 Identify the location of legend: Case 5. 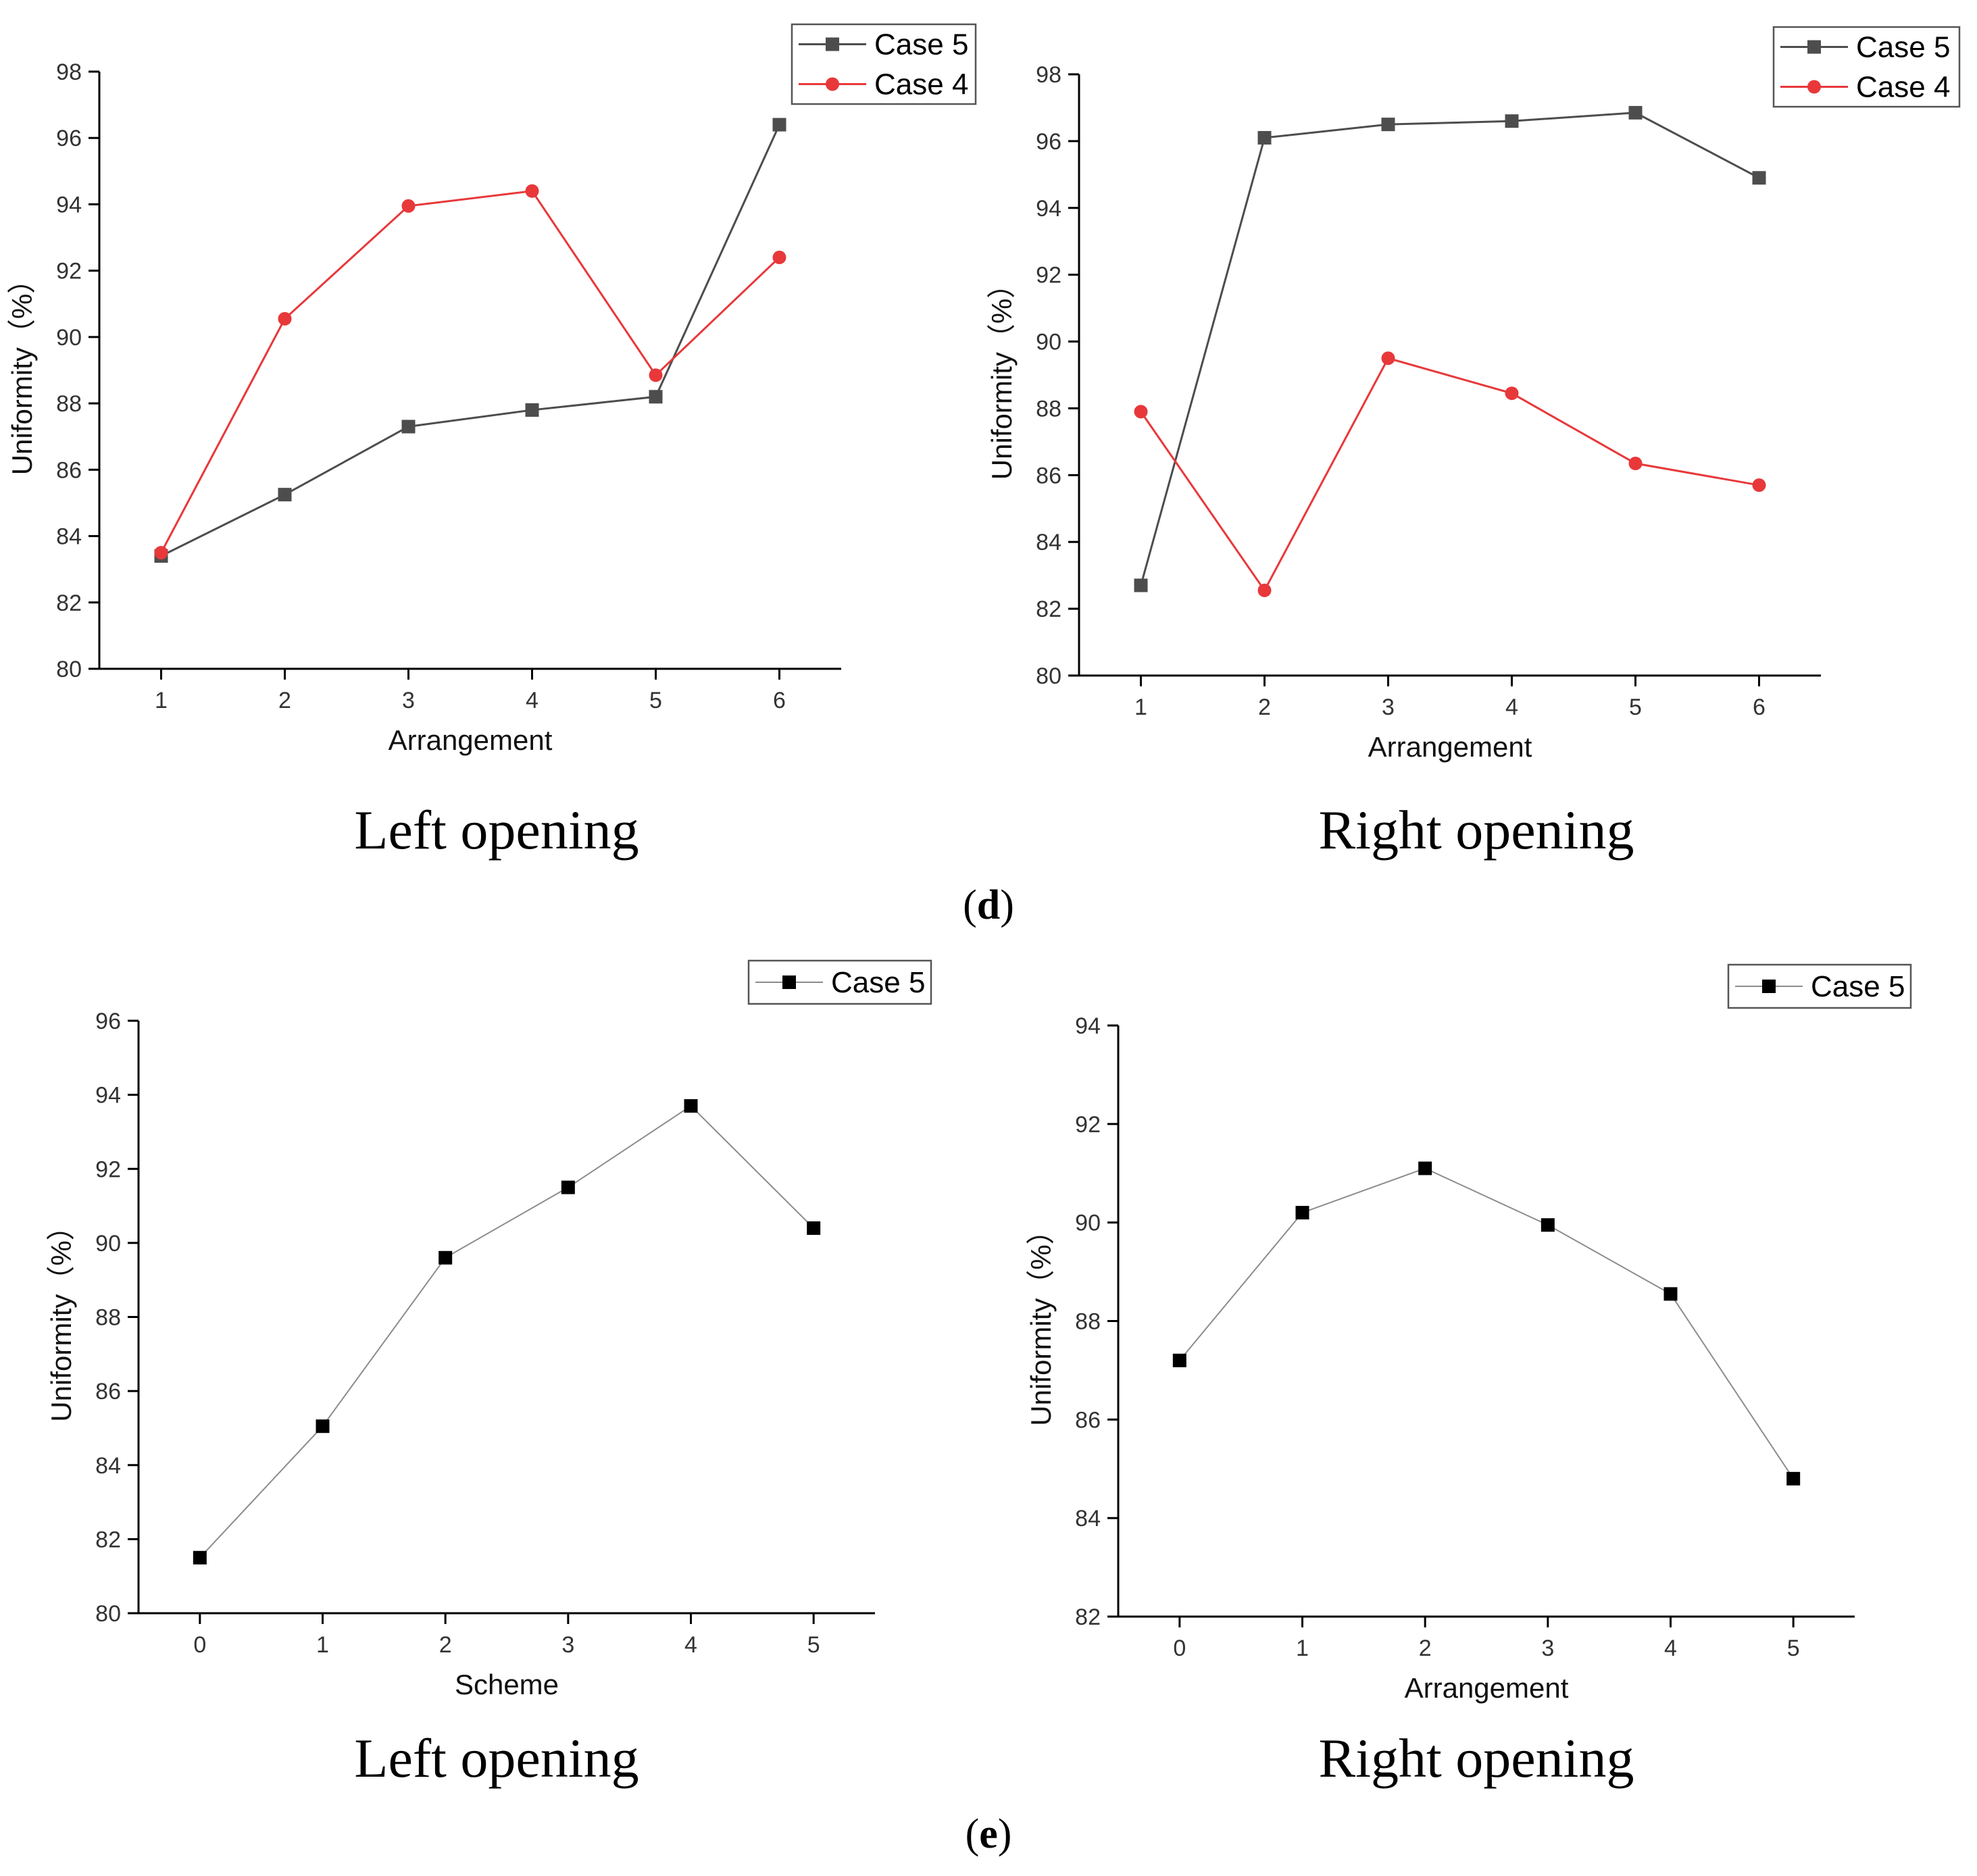
(839, 982).